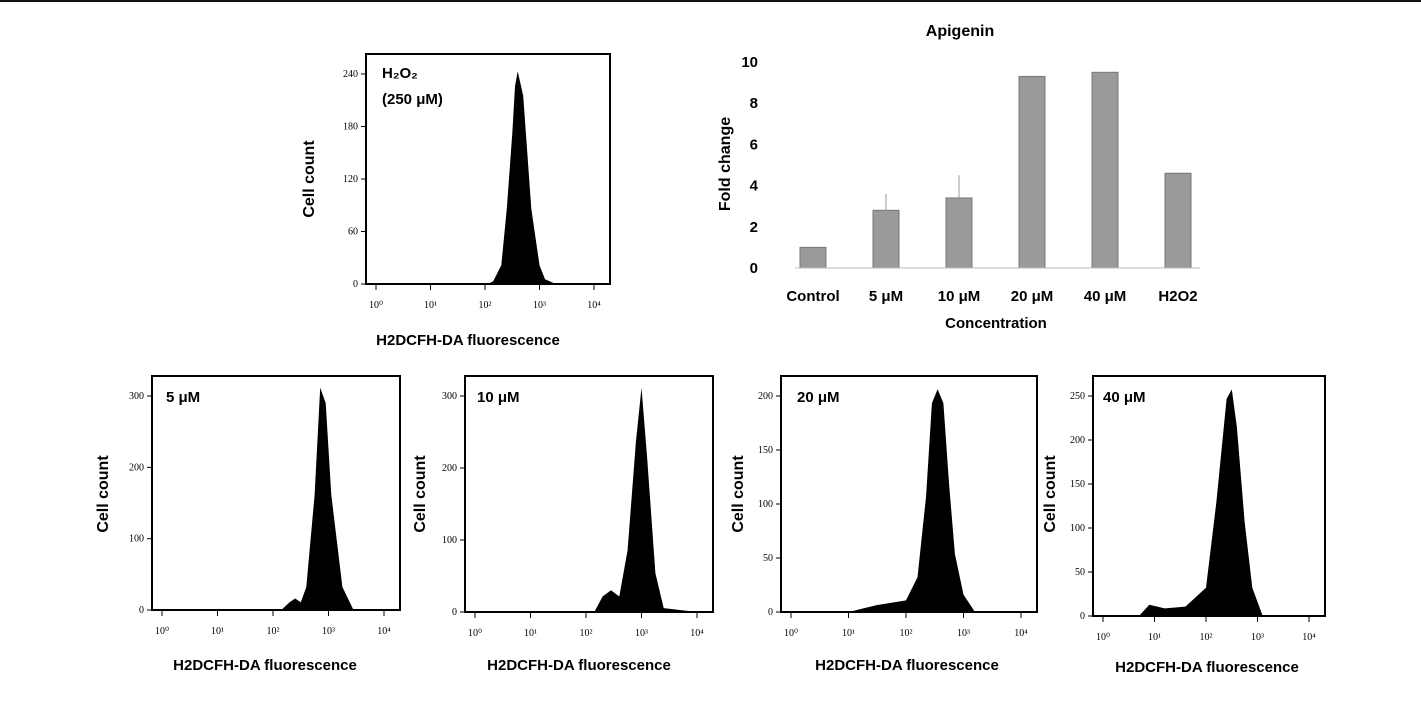 The height and width of the screenshot is (703, 1421). What do you see at coordinates (1105, 296) in the screenshot?
I see `x-tick-label: 40 μM` at bounding box center [1105, 296].